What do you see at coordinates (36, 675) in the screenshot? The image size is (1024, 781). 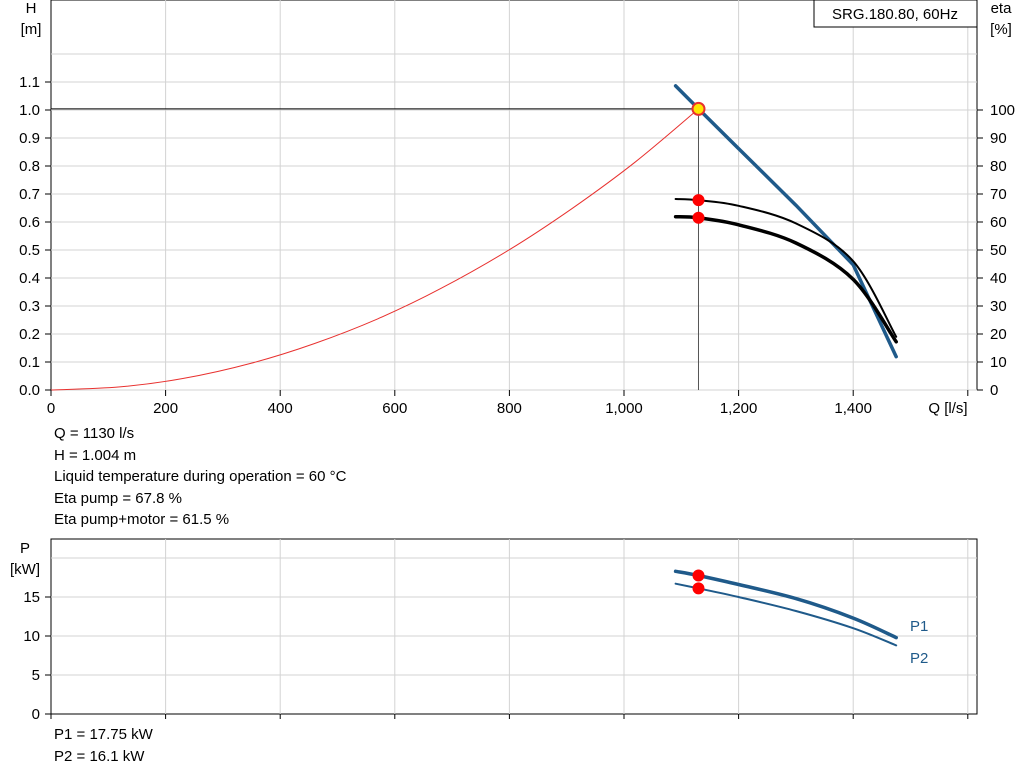 I see `p-tick-label: 5` at bounding box center [36, 675].